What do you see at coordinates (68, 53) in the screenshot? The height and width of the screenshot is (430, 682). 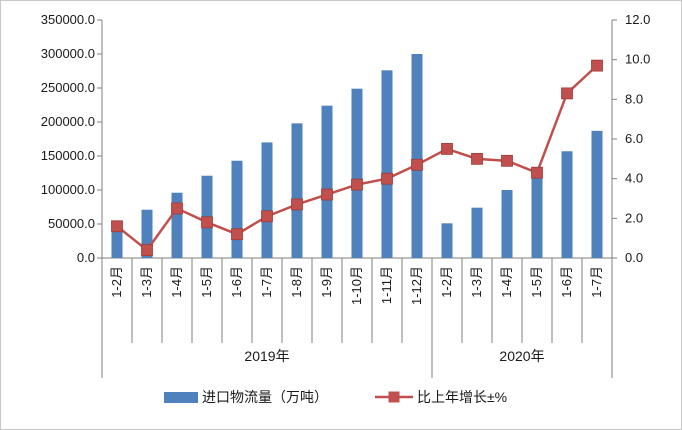 I see `left-tick-label: 300000.0` at bounding box center [68, 53].